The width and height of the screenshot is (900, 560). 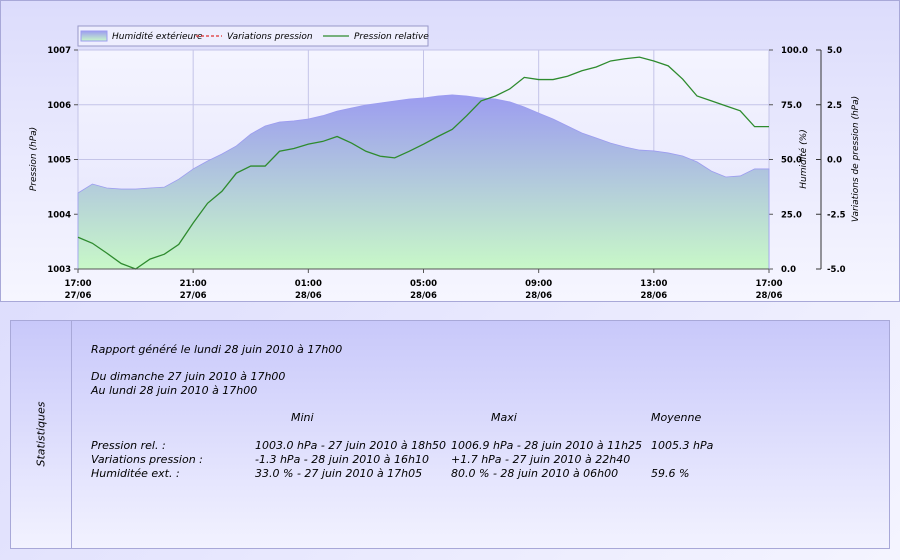 I want to click on column-header: Mini, so click(x=302, y=417).